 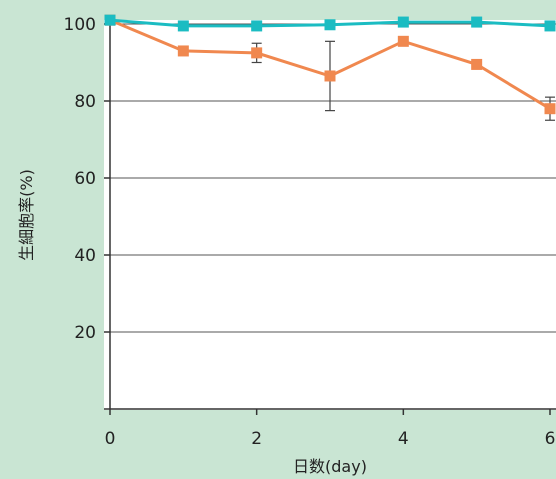 I want to click on x-tick-label: 6, so click(x=550, y=439).